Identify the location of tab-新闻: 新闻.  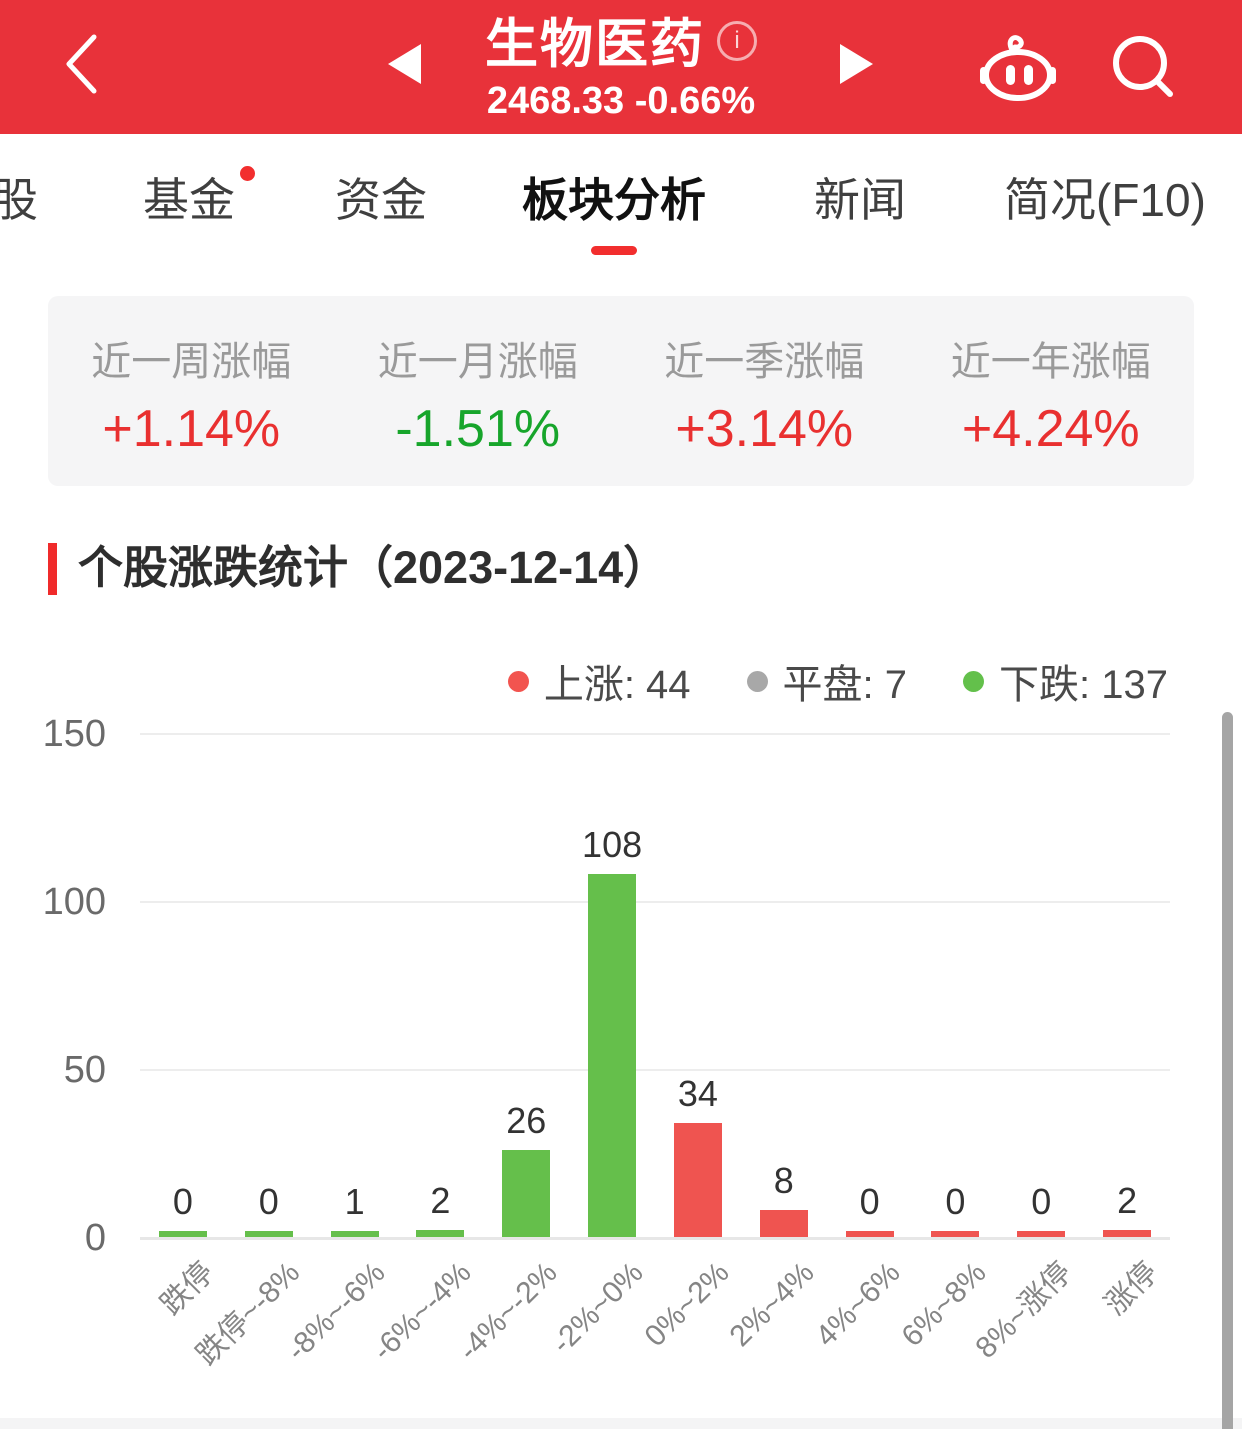
(860, 200).